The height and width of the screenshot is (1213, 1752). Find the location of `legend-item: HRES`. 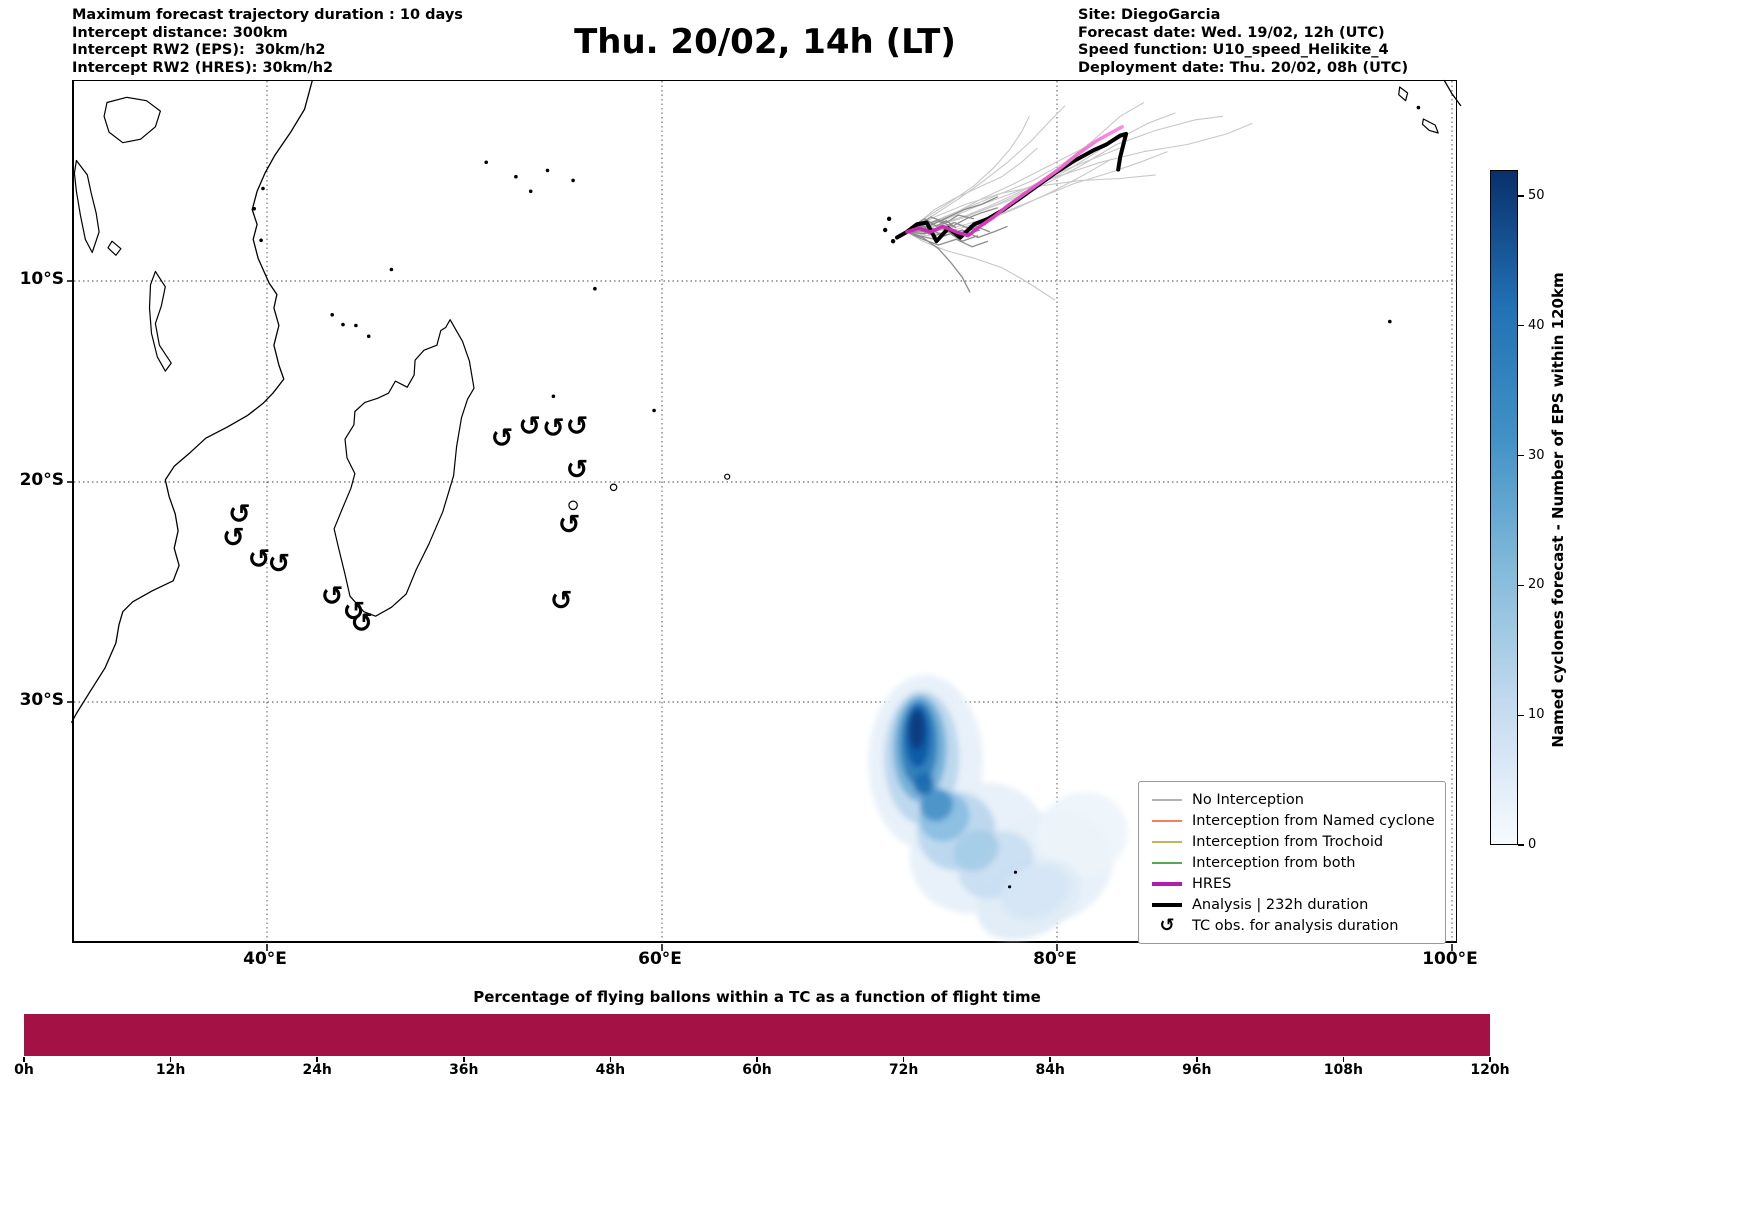

legend-item: HRES is located at coordinates (1292, 883).